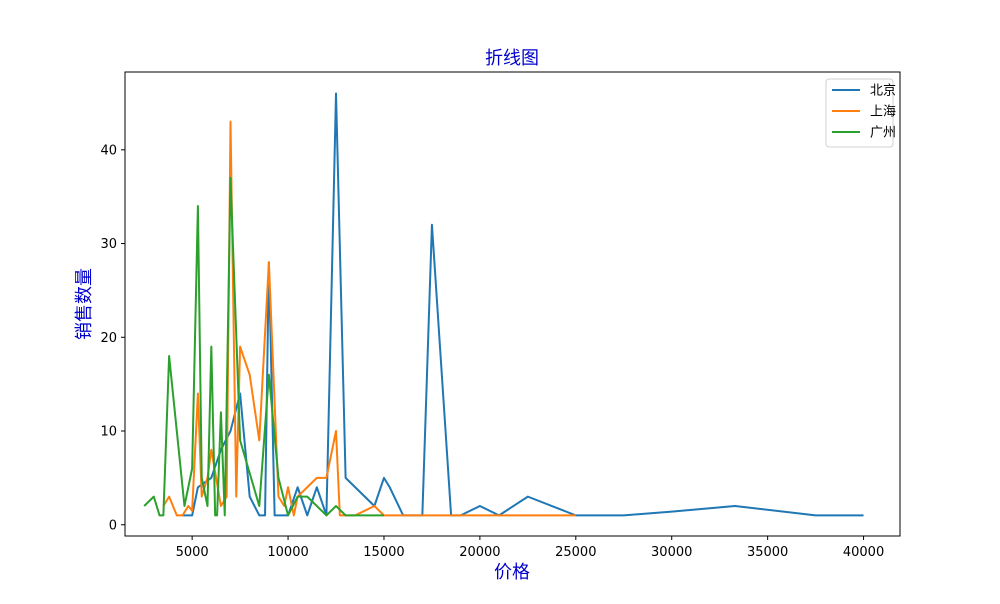 Image resolution: width=1000 pixels, height=604 pixels. I want to click on x-tick-label: 15000, so click(383, 552).